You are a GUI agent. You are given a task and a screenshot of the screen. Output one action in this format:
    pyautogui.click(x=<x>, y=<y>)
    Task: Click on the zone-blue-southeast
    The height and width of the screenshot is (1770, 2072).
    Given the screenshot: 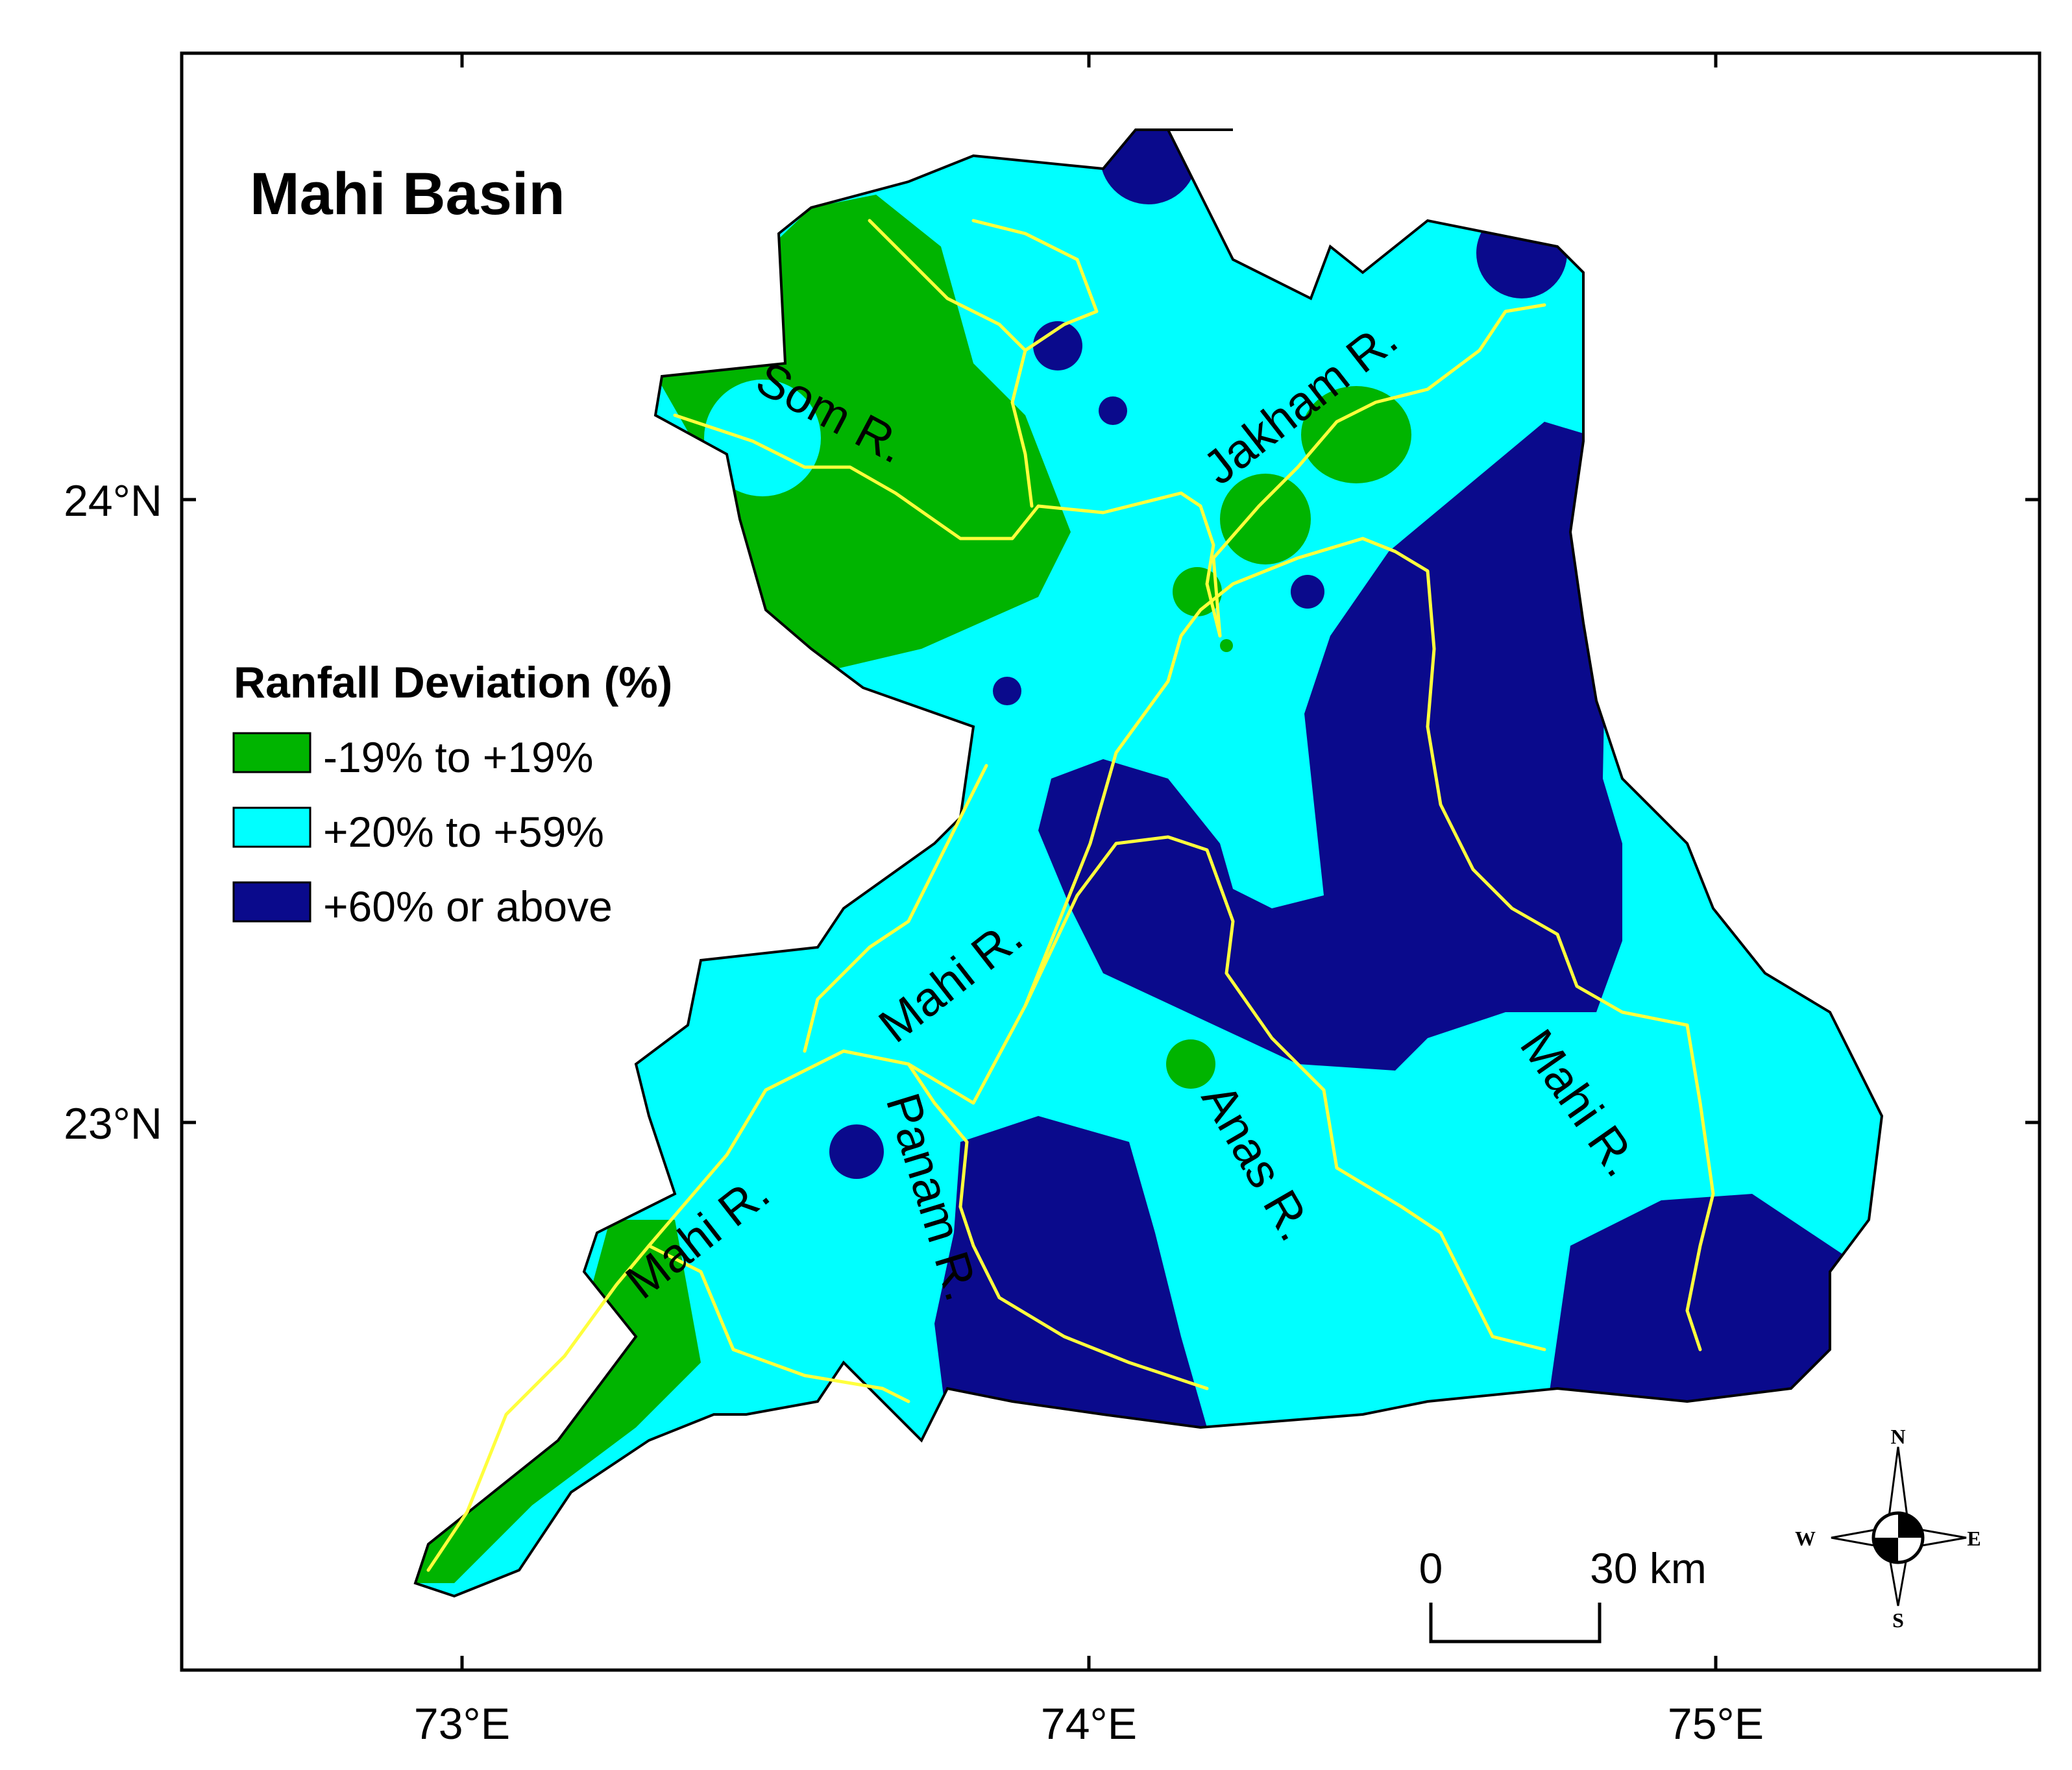 What is the action you would take?
    pyautogui.click(x=1706, y=1310)
    